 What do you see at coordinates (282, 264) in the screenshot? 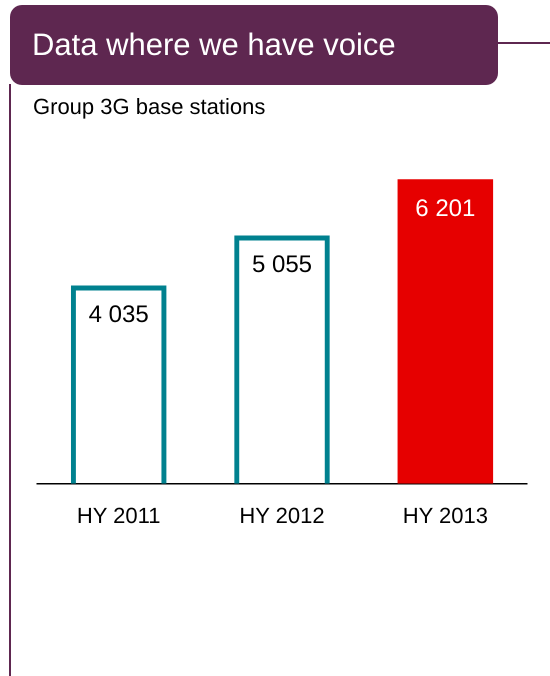
I see `data-label: 5 055` at bounding box center [282, 264].